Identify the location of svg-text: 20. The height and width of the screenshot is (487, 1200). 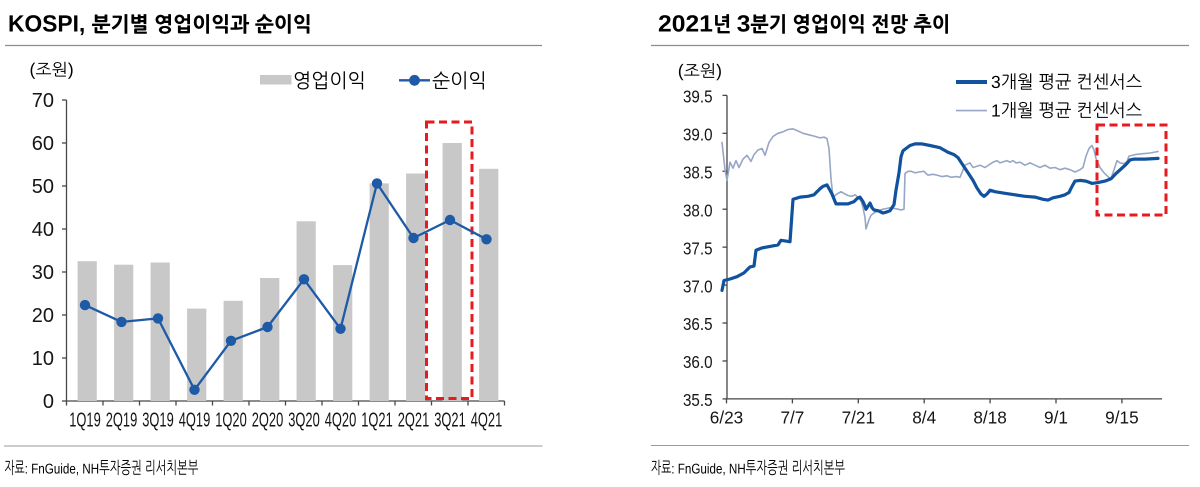
(43, 316).